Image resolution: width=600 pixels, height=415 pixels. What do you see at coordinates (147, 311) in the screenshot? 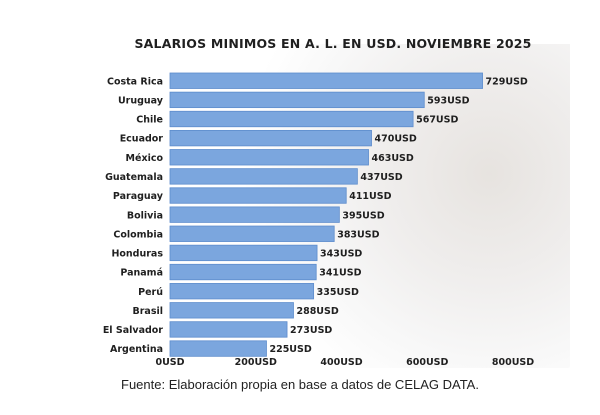
I see `category-label: Brasil` at bounding box center [147, 311].